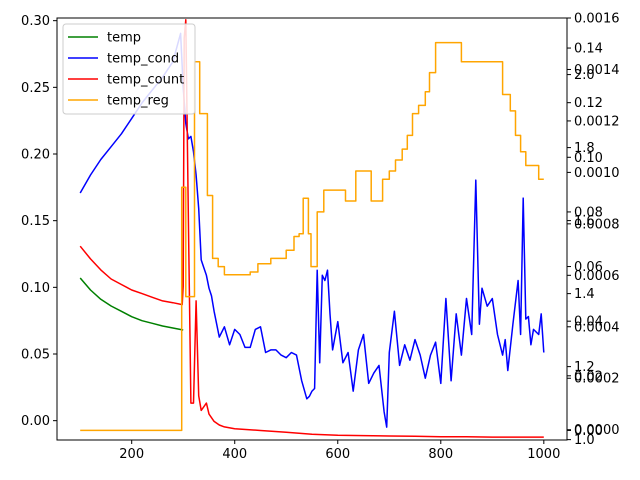 This screenshot has height=480, width=640. Describe the element at coordinates (584, 440) in the screenshot. I see `right2-tick-label: 1.0` at that location.